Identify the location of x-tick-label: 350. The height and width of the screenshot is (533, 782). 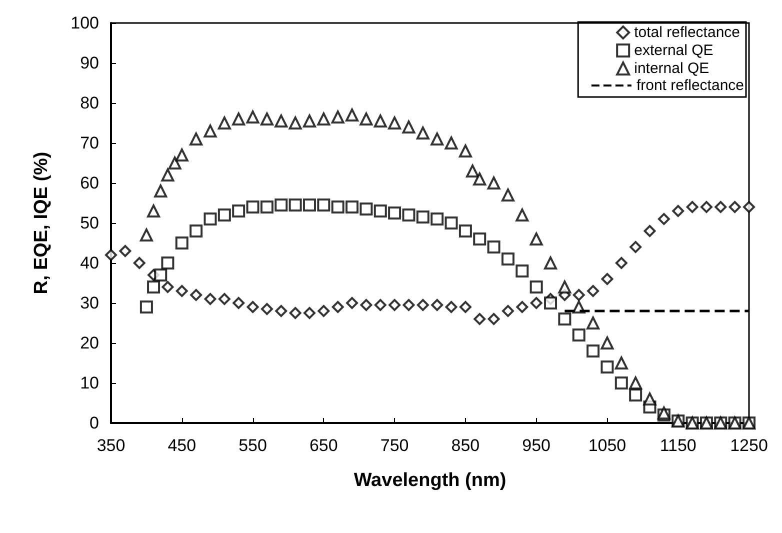
(111, 445).